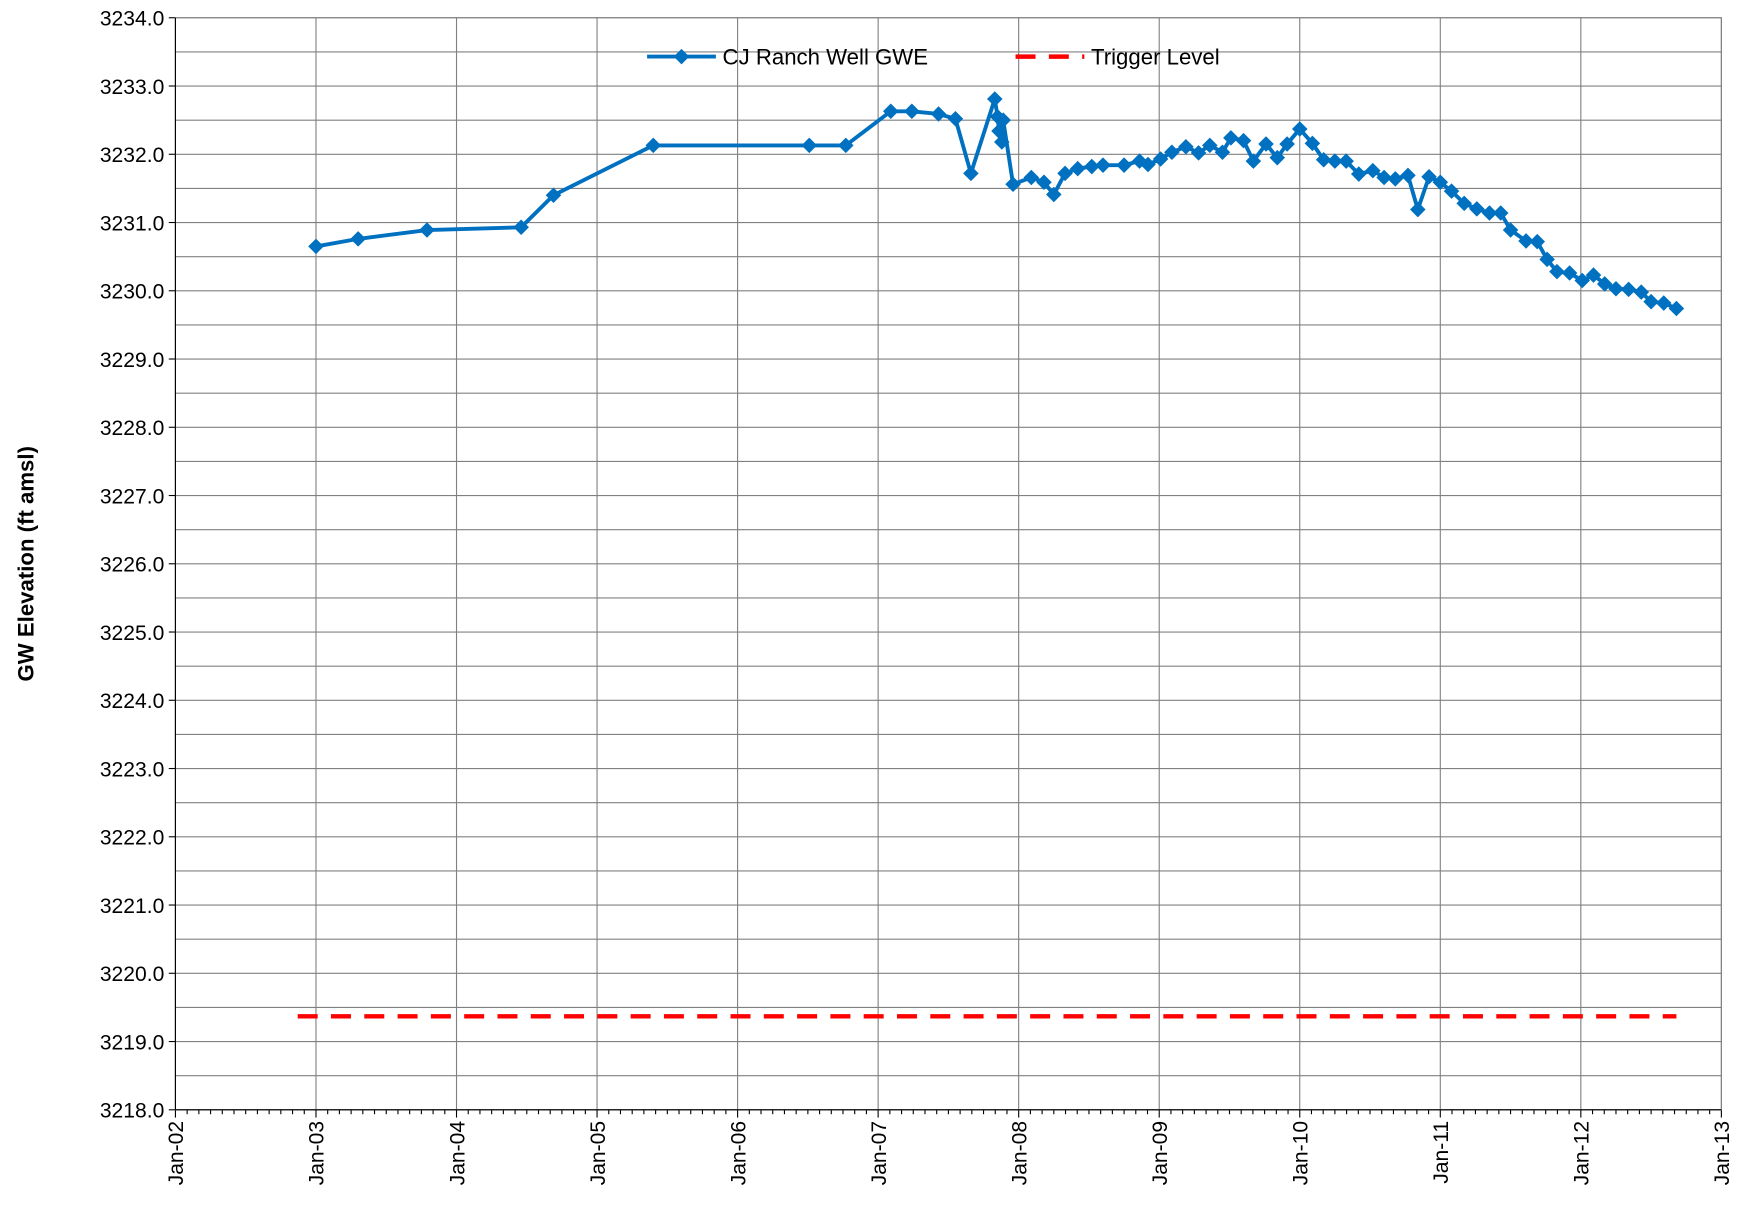 The height and width of the screenshot is (1213, 1737). What do you see at coordinates (132, 428) in the screenshot?
I see `y-tick-label: 3228.0` at bounding box center [132, 428].